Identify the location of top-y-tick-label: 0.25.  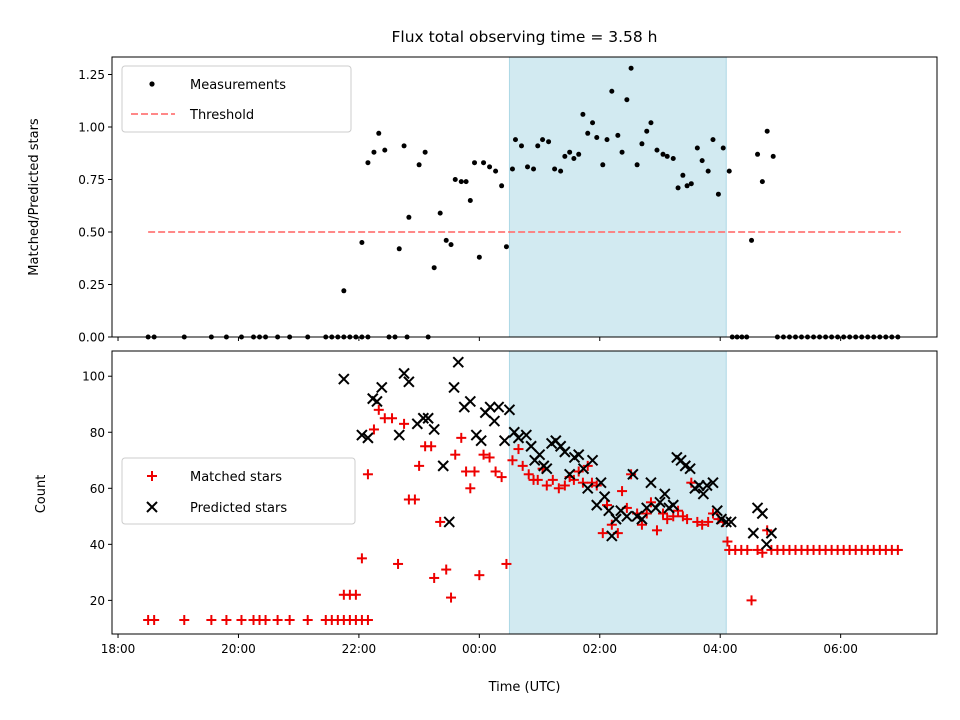
(91, 285).